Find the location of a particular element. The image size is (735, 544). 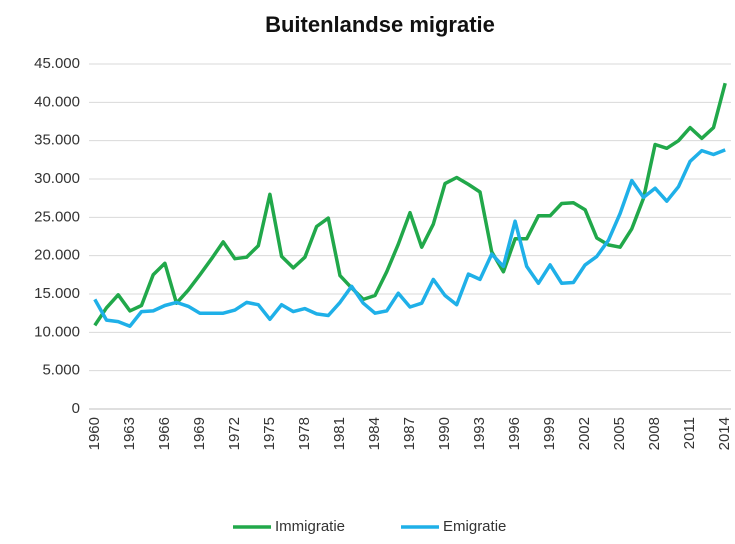

x-tick-label: 2002 is located at coordinates (584, 433).